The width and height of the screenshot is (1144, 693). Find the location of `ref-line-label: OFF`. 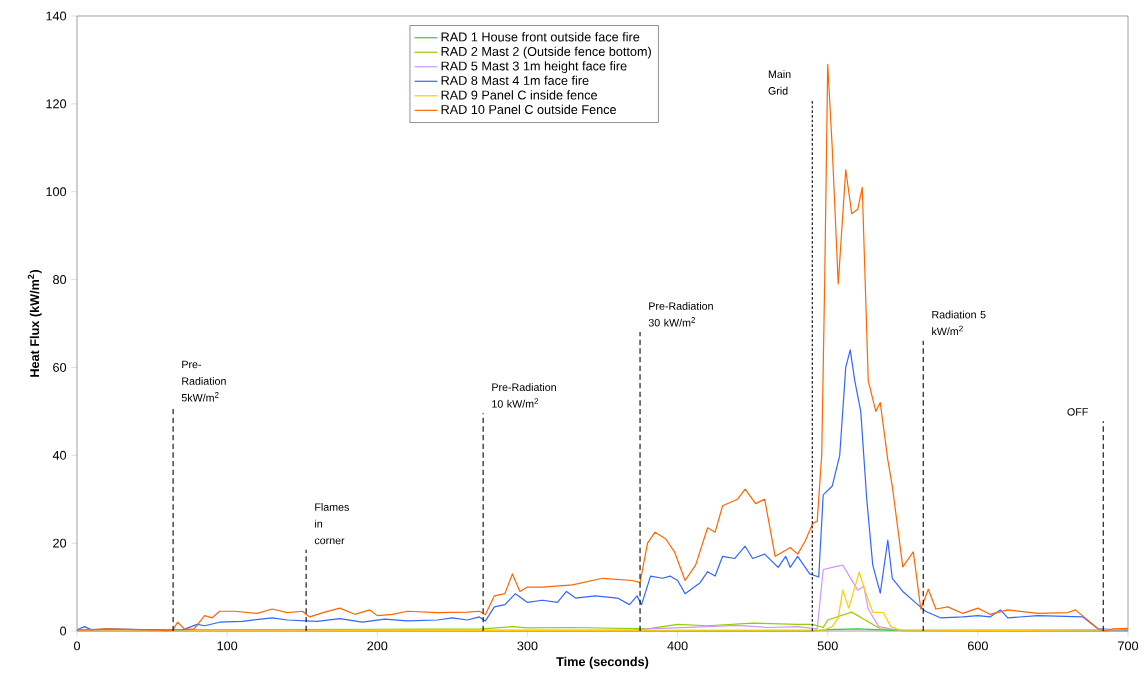

ref-line-label: OFF is located at coordinates (1077, 412).